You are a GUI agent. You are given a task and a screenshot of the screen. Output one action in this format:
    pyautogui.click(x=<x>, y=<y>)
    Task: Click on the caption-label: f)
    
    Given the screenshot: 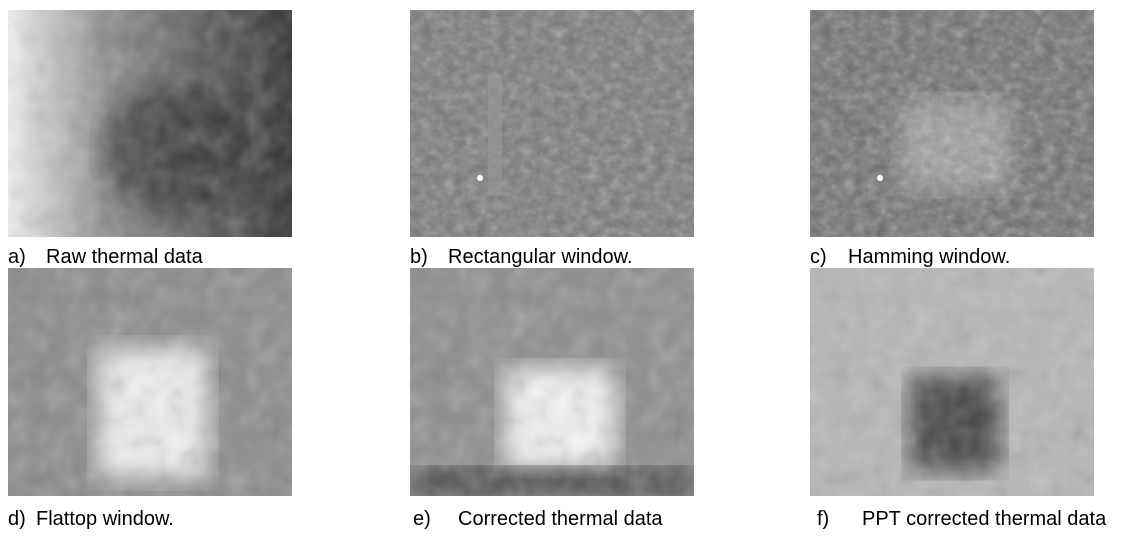 What is the action you would take?
    pyautogui.click(x=823, y=519)
    